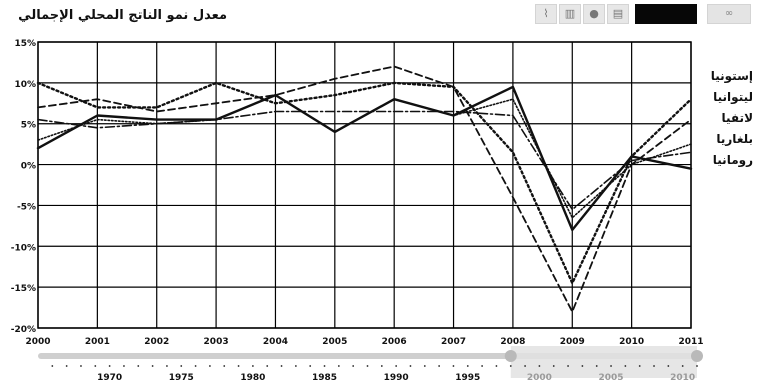 Image resolution: width=757 pixels, height=387 pixels. What do you see at coordinates (539, 378) in the screenshot?
I see `timeline-tick-label: 2000` at bounding box center [539, 378].